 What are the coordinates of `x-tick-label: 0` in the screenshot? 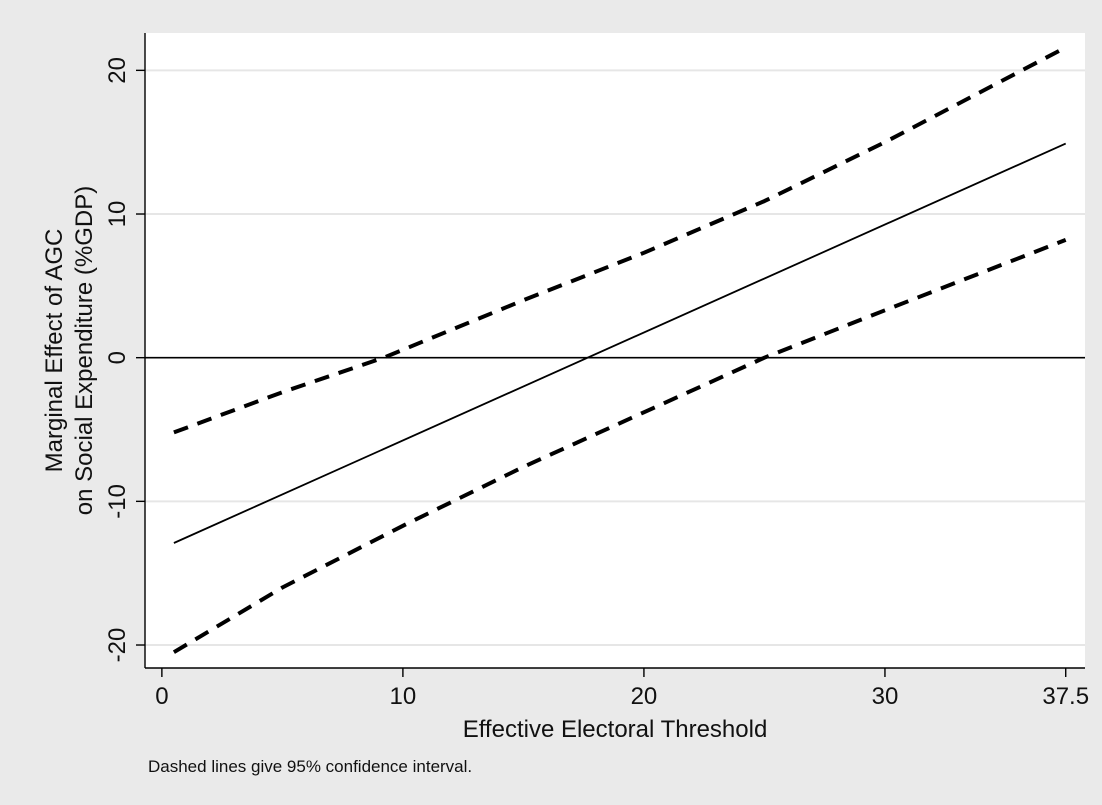 It's located at (161, 696).